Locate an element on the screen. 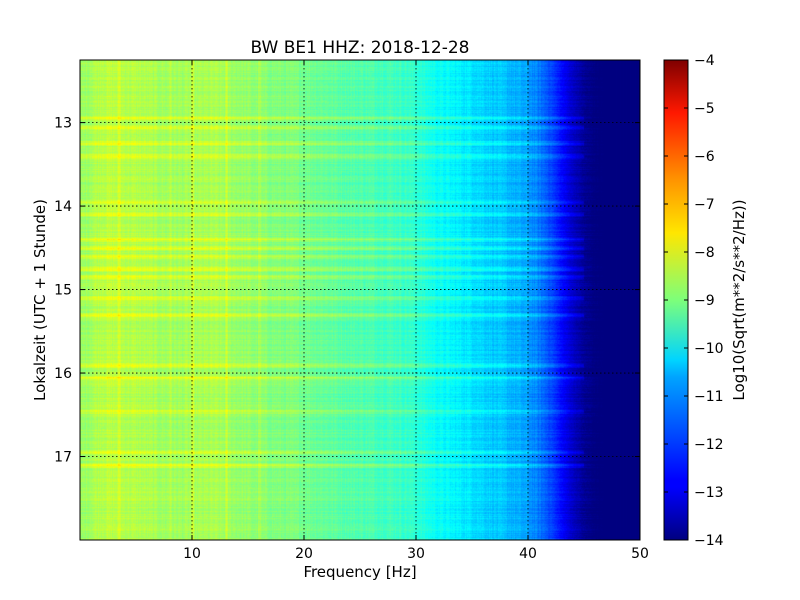 The image size is (800, 600). colorbar-tick-label: −6 is located at coordinates (704, 157).